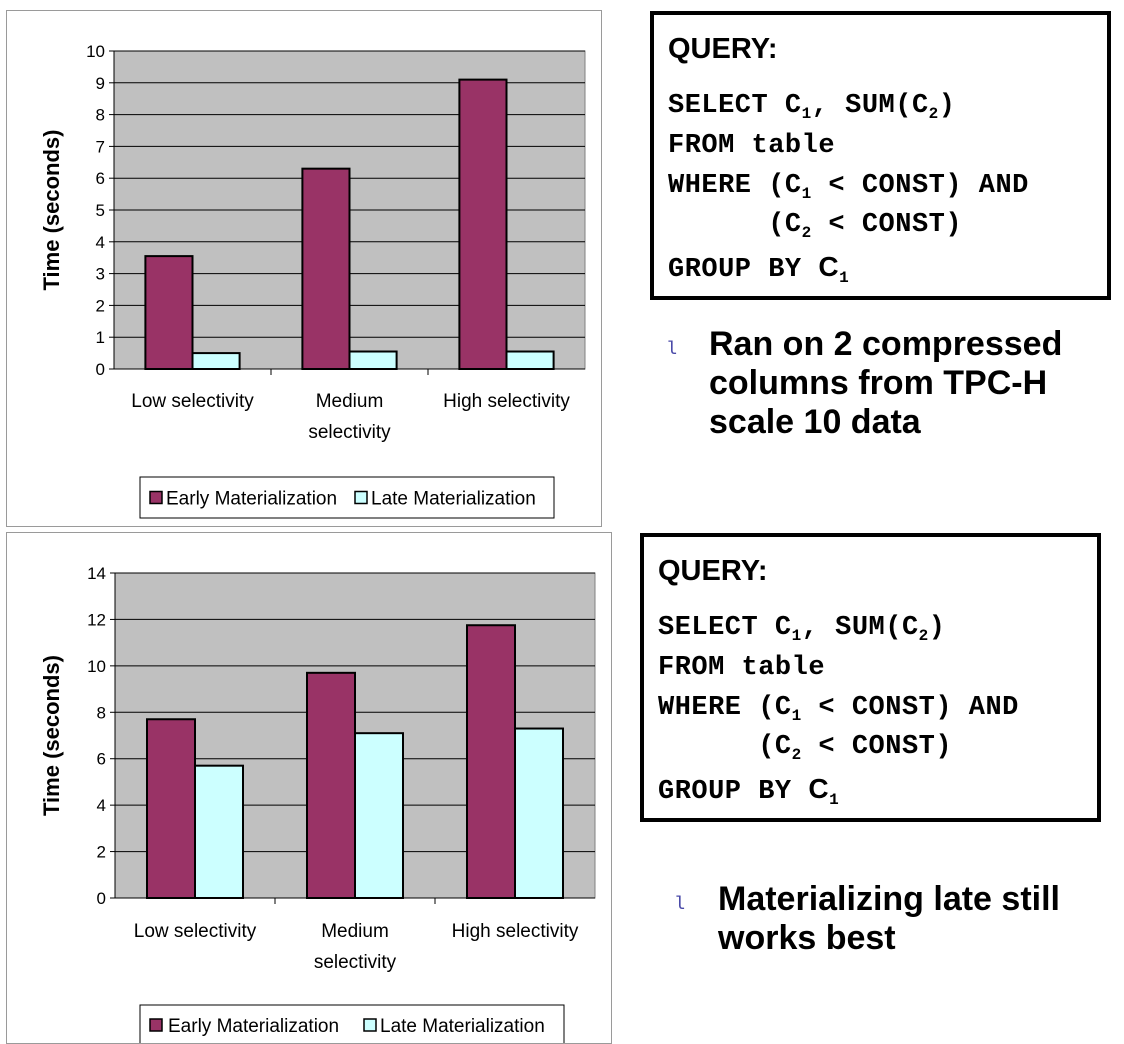 The height and width of the screenshot is (1044, 1124). I want to click on y-tick-label: 1, so click(100, 337).